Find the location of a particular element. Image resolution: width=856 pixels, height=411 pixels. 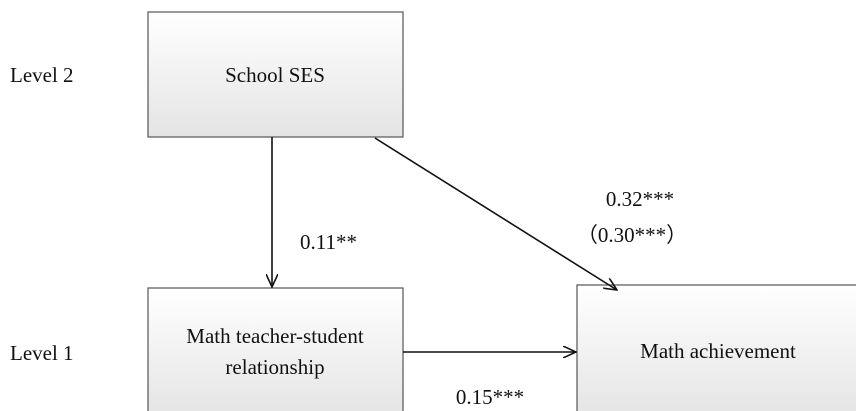

edge-label: （0.30***） is located at coordinates (632, 235).